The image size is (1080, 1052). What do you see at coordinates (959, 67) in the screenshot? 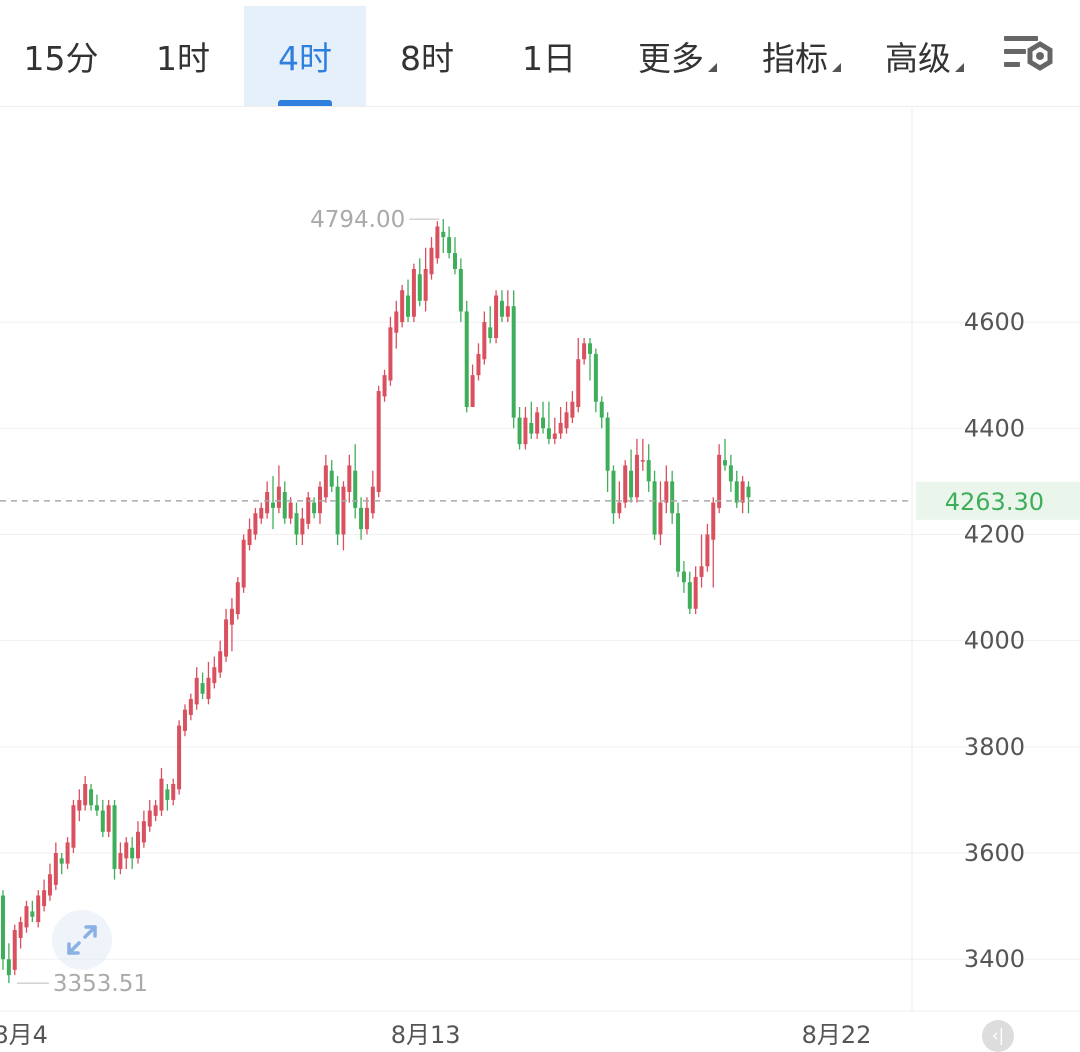
I see `caret-icon` at bounding box center [959, 67].